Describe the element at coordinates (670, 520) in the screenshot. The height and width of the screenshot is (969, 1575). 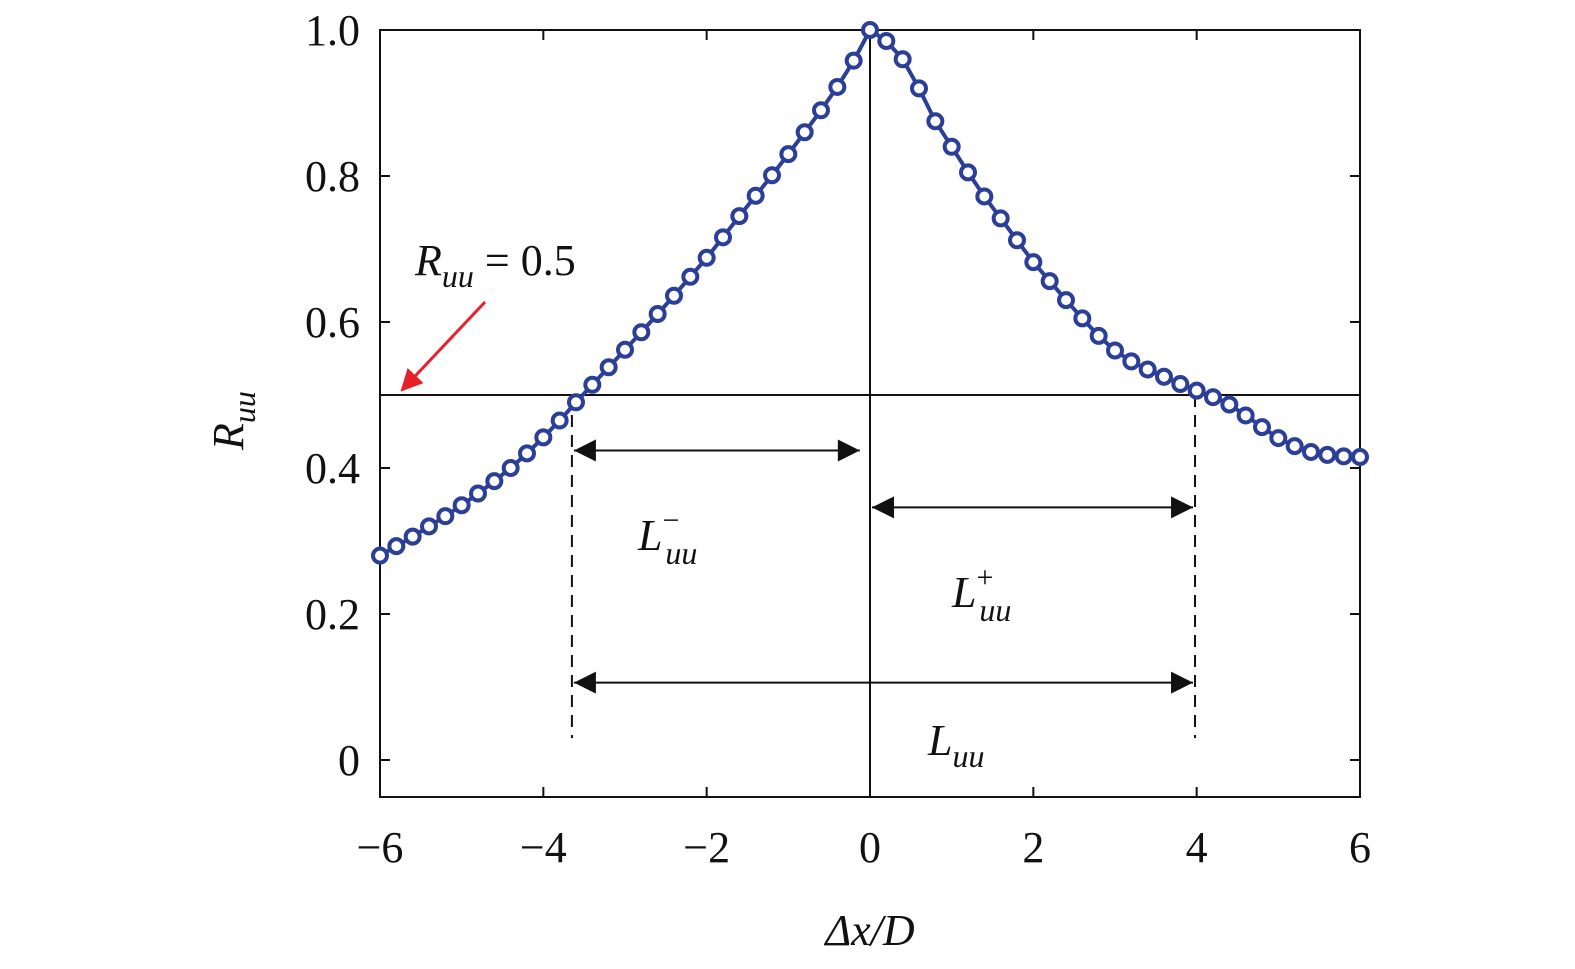
I see `l-minus-label-sup: −` at that location.